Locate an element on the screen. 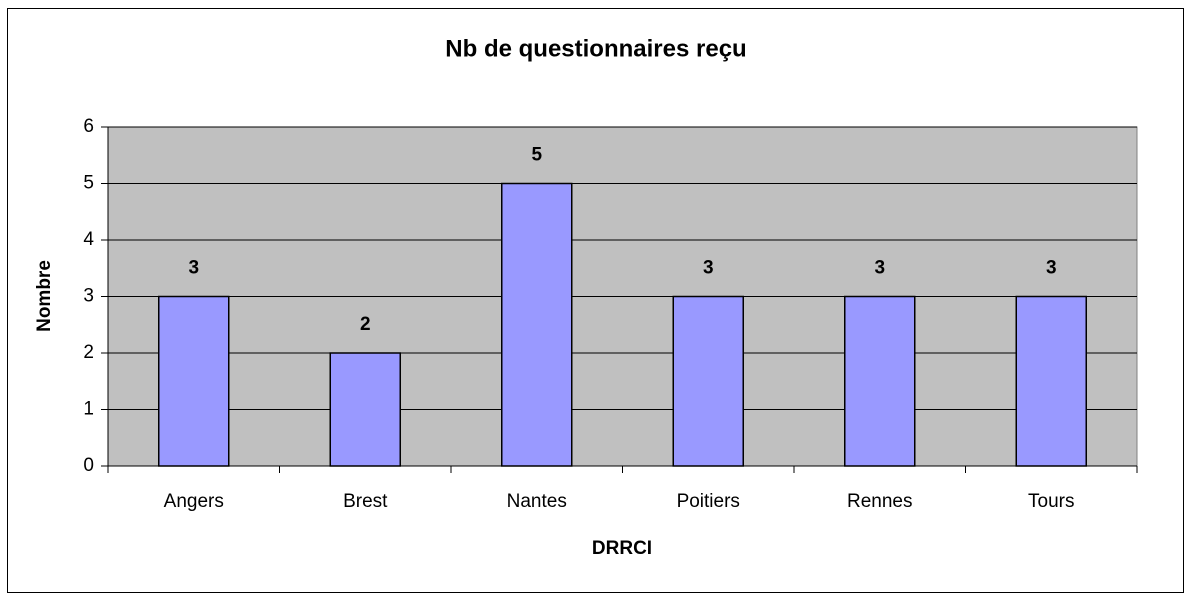  x-tick-label: Nantes is located at coordinates (537, 501).